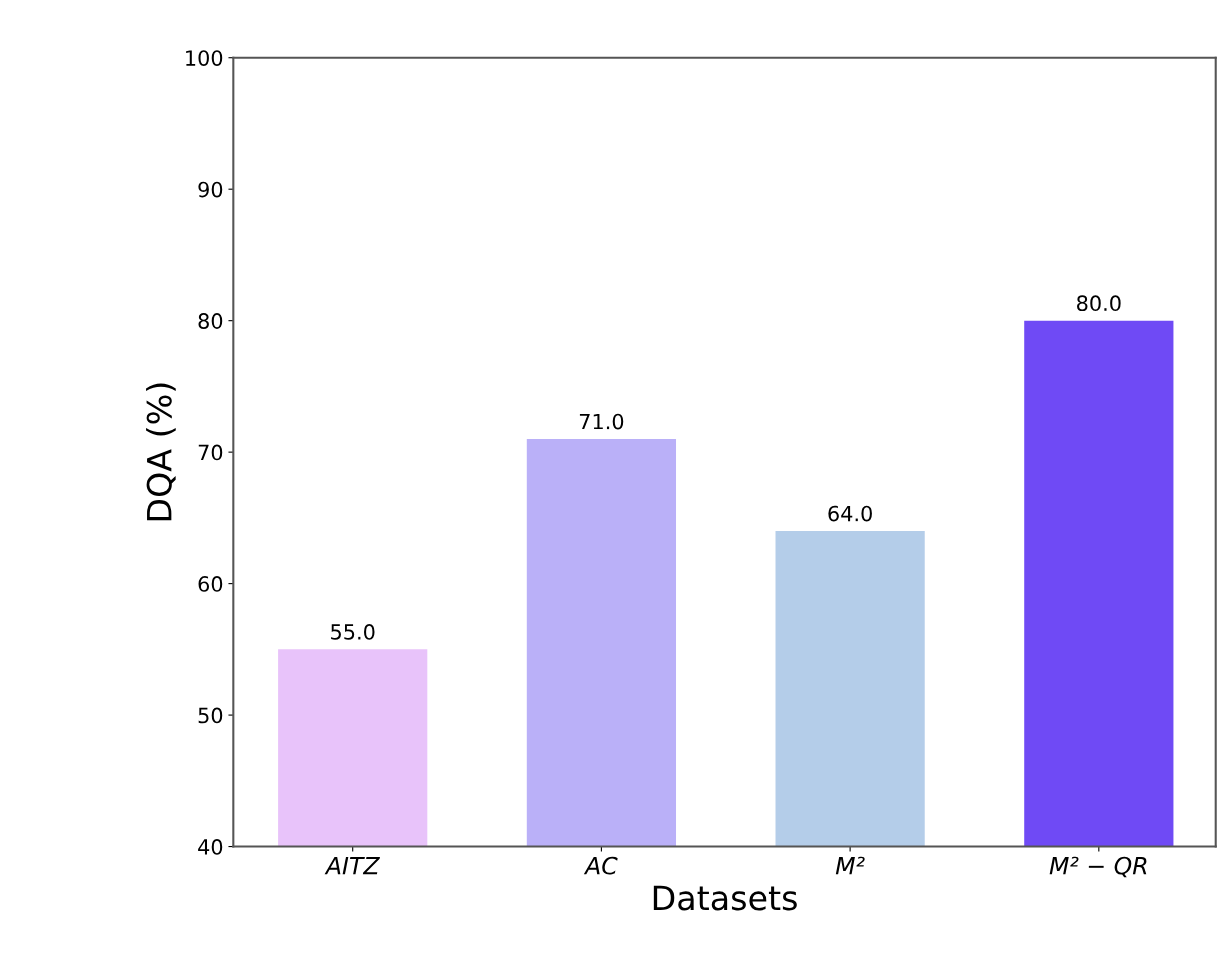  What do you see at coordinates (1098, 867) in the screenshot?
I see `x-tick-label: M² − QR` at bounding box center [1098, 867].